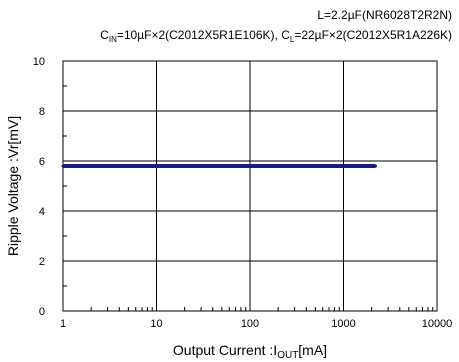  Describe the element at coordinates (343, 324) in the screenshot. I see `x-tick-label: 1000` at that location.